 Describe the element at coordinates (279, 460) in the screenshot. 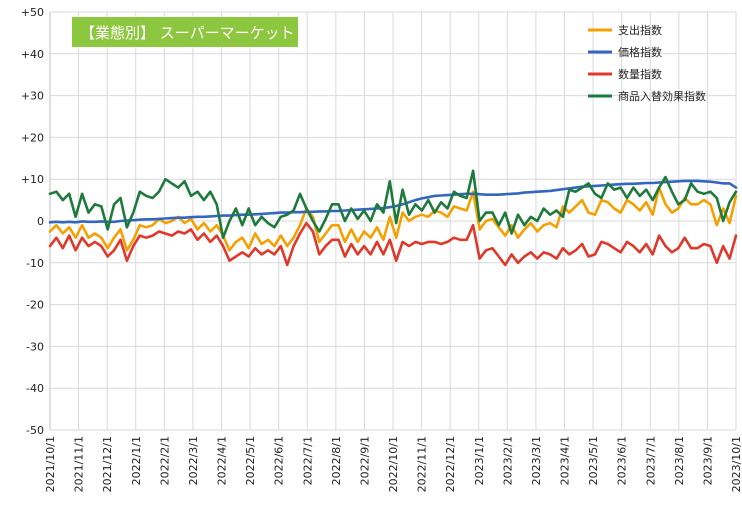

I see `x-tick-label: 2022/6/1` at that location.